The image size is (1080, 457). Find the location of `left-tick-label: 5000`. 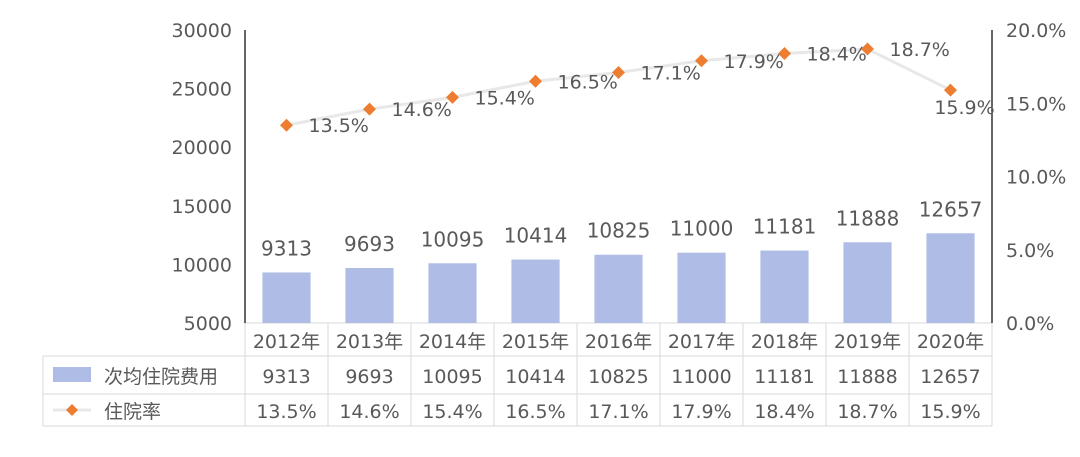

left-tick-label: 5000 is located at coordinates (208, 324).